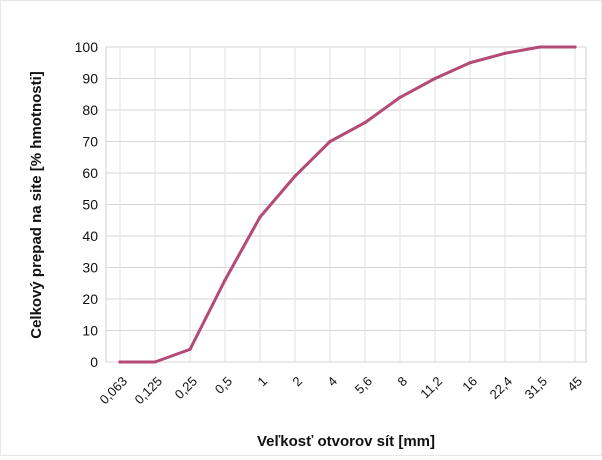 The image size is (602, 460). What do you see at coordinates (87, 47) in the screenshot?
I see `y-tick-label: 100` at bounding box center [87, 47].